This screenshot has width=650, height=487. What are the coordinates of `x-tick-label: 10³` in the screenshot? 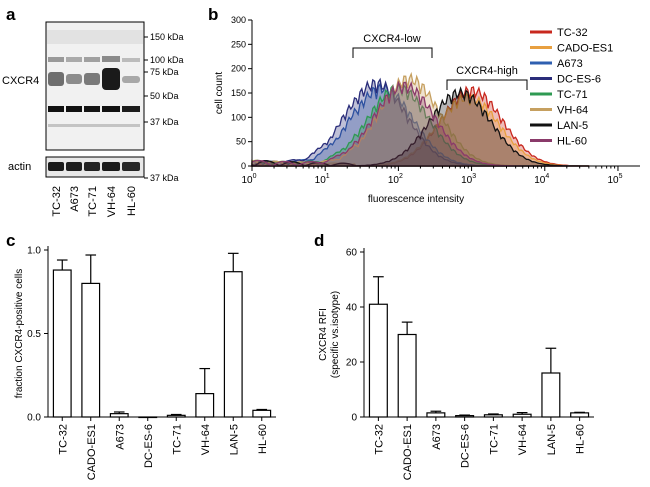 It's located at (468, 179).